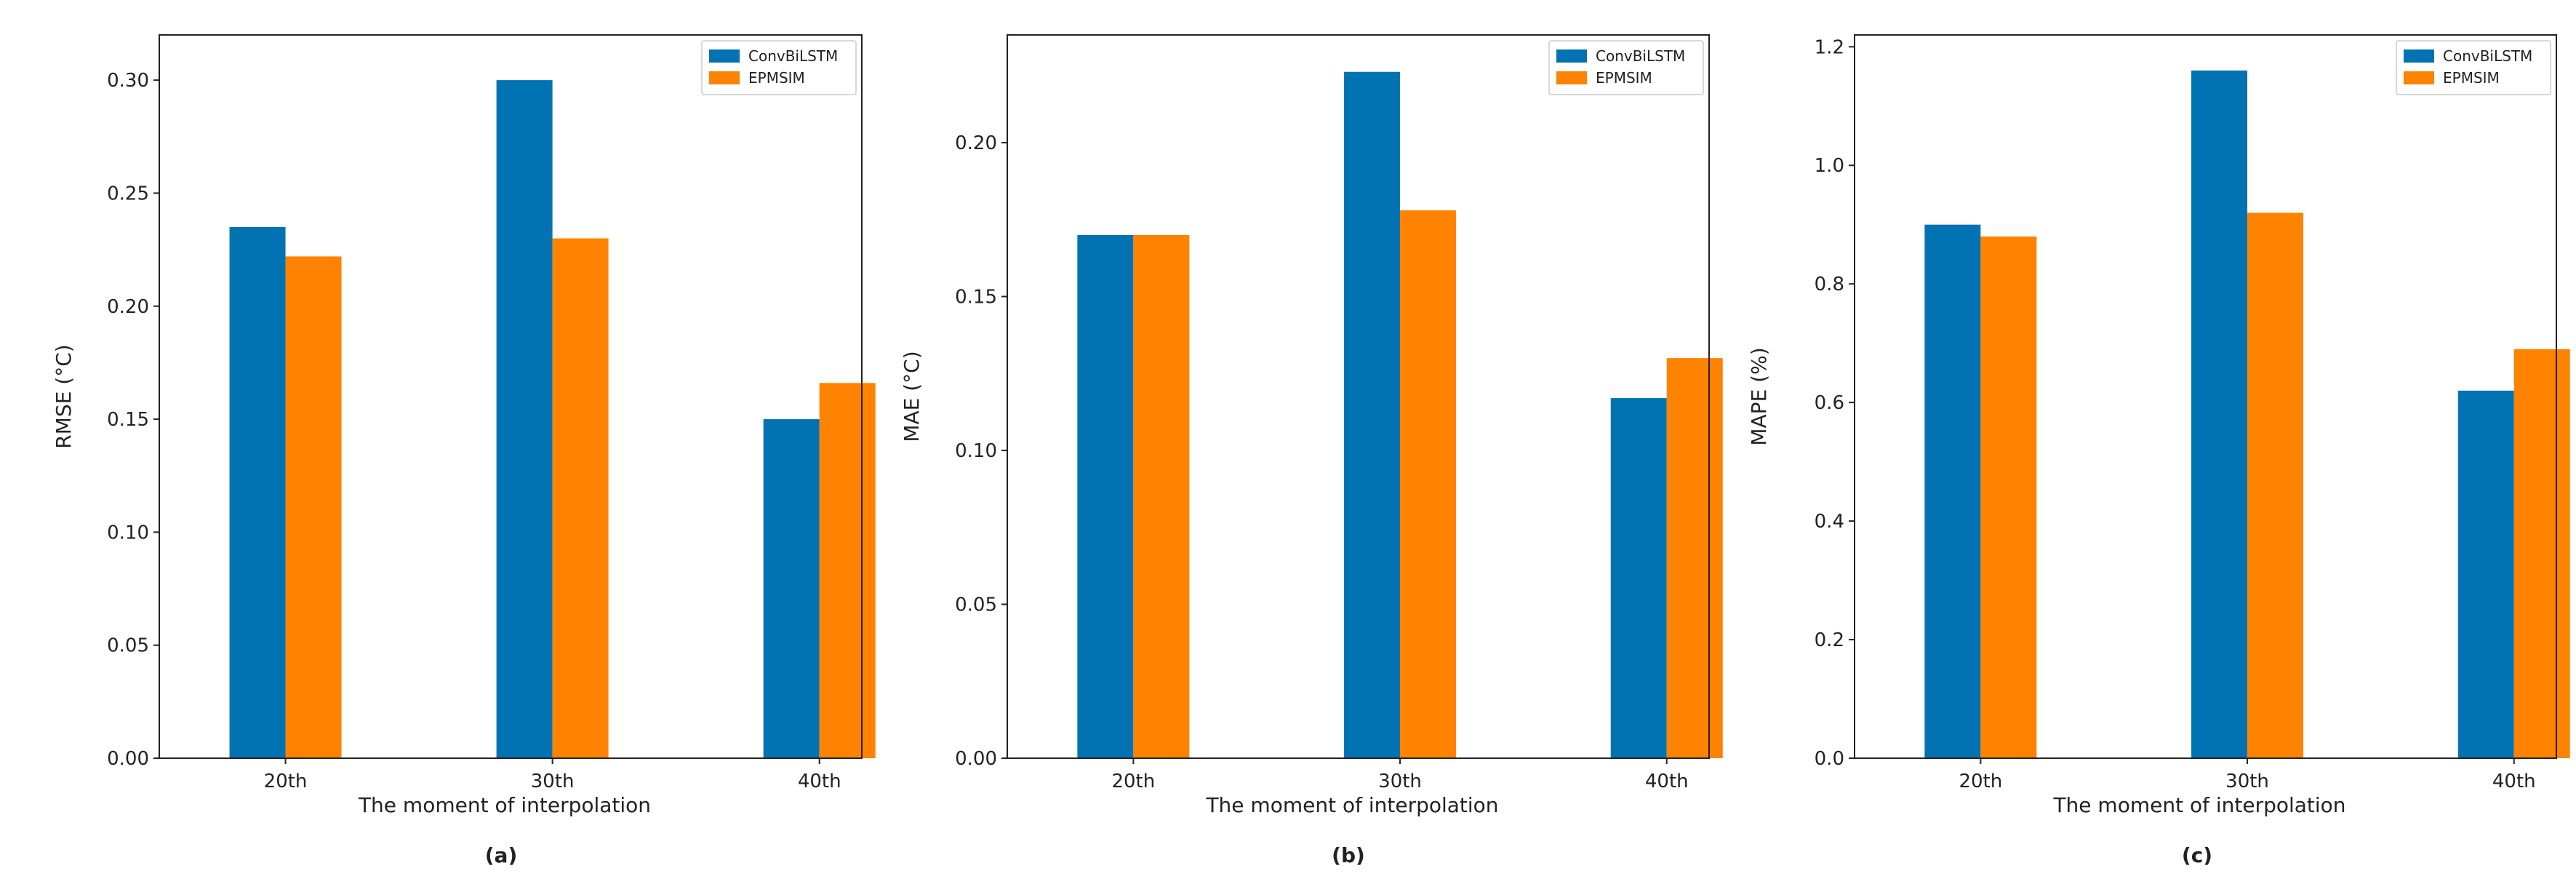 This screenshot has height=895, width=2576. Describe the element at coordinates (1829, 47) in the screenshot. I see `y-tick-label: 1.2` at that location.